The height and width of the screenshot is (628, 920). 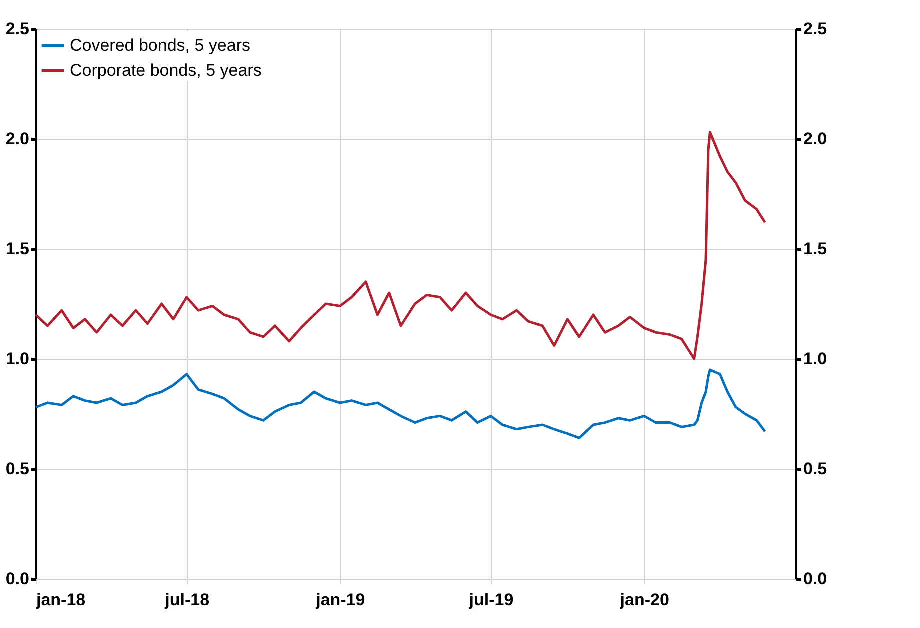 What do you see at coordinates (187, 600) in the screenshot?
I see `x-tick-label: jul-18` at bounding box center [187, 600].